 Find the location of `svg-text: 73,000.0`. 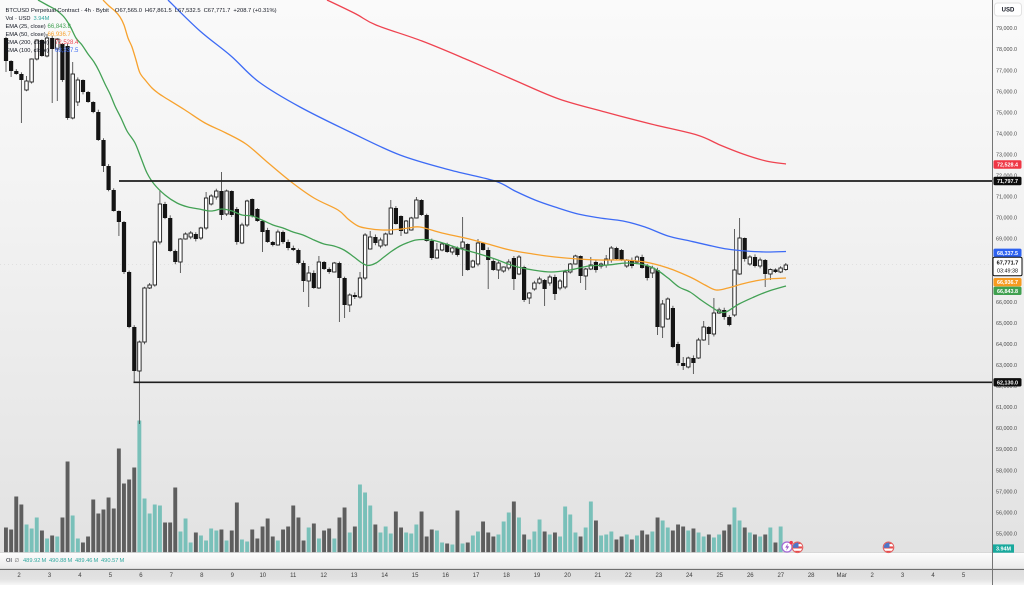

svg-text: 73,000.0 is located at coordinates (1006, 156).